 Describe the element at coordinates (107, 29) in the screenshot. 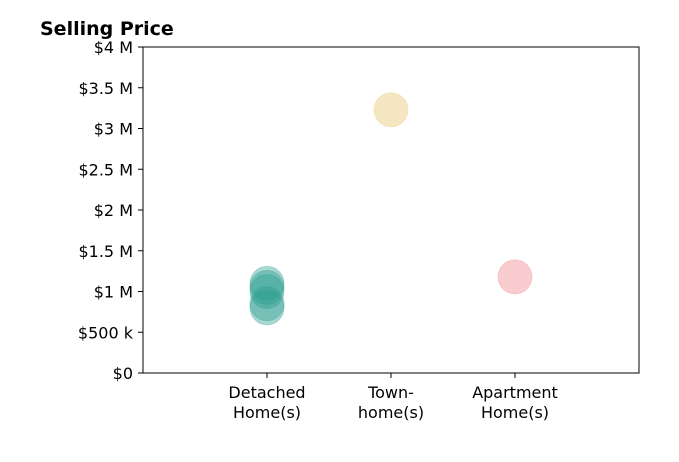

I see `chart-title: Selling Price` at that location.